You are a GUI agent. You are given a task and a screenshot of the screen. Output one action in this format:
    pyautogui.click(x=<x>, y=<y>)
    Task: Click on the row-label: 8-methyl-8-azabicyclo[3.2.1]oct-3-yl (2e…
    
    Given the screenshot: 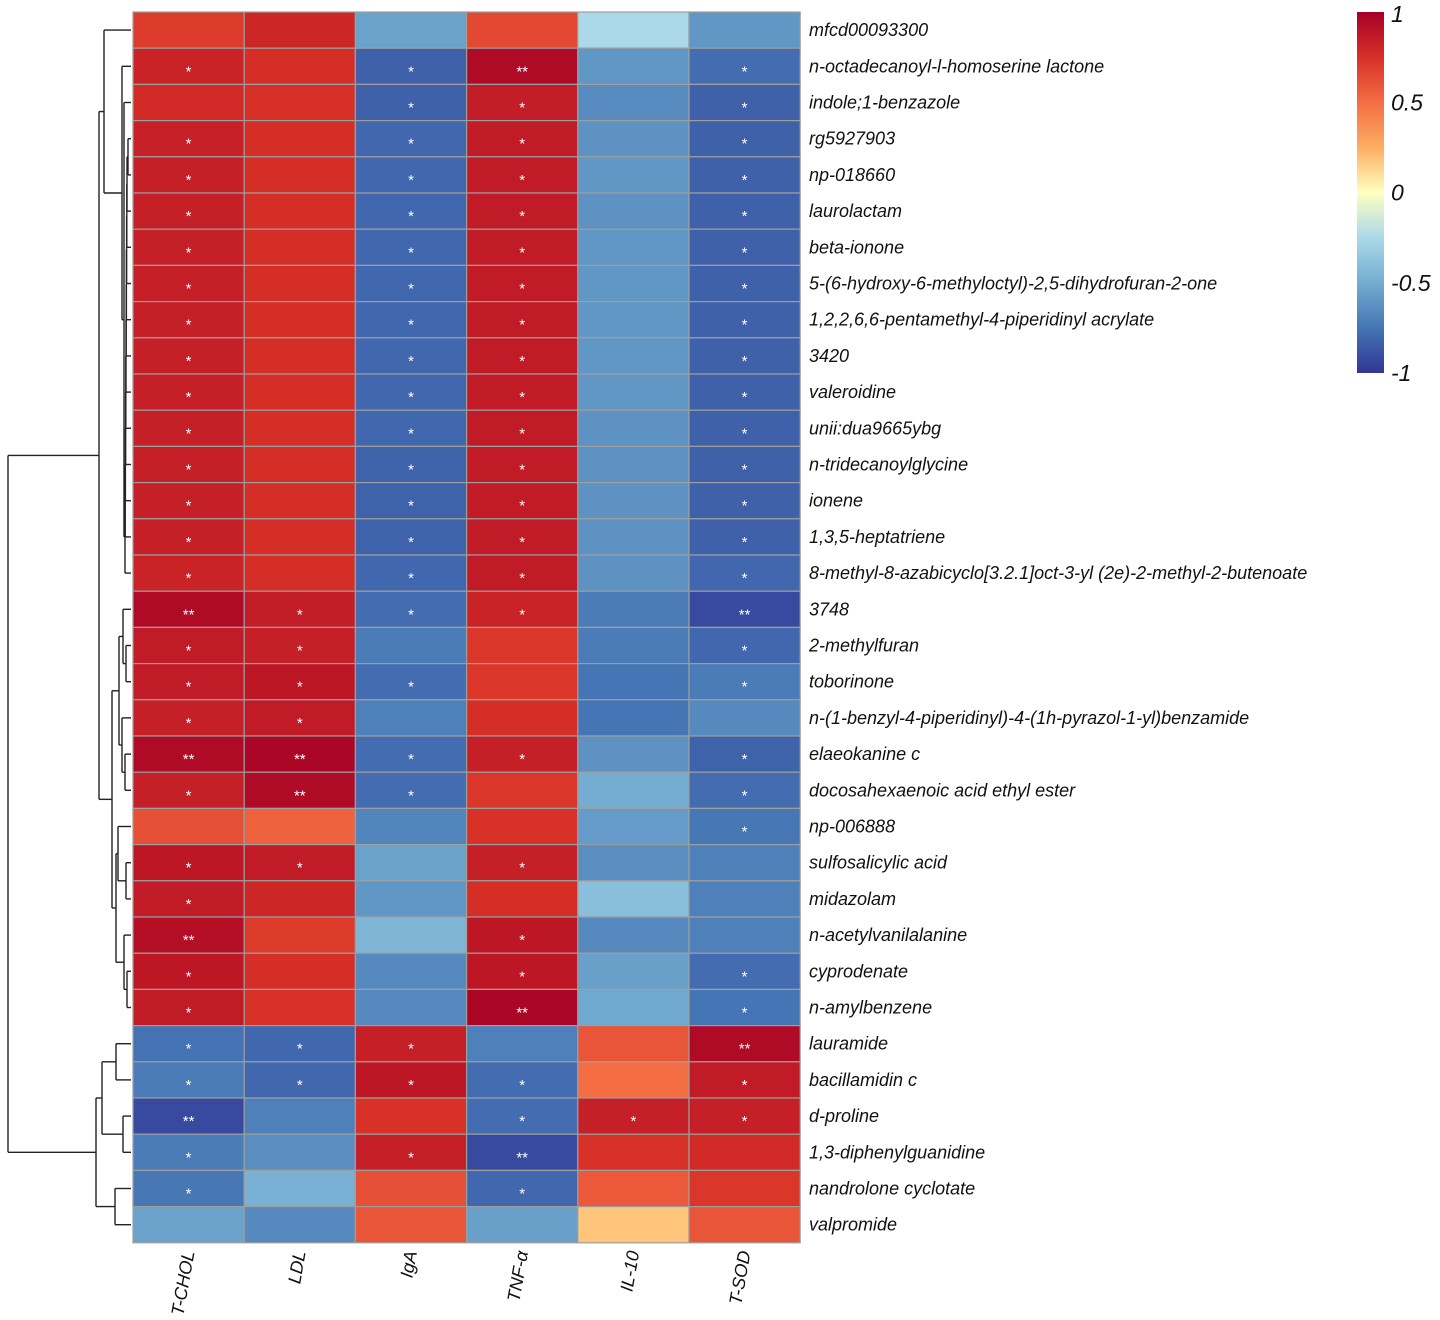 What is the action you would take?
    pyautogui.click(x=1058, y=573)
    